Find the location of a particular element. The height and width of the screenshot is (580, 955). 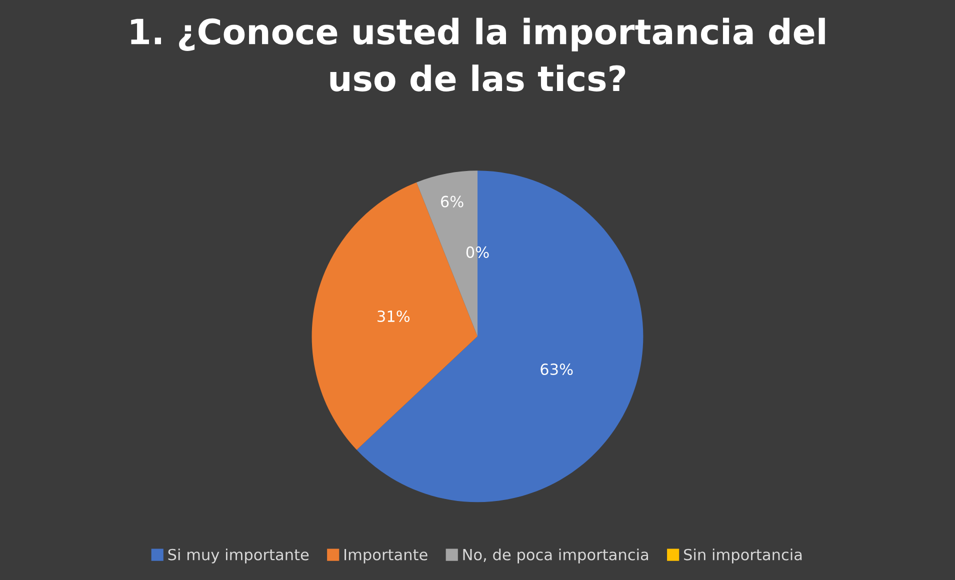

legend-label: Sin importancia is located at coordinates (743, 556).